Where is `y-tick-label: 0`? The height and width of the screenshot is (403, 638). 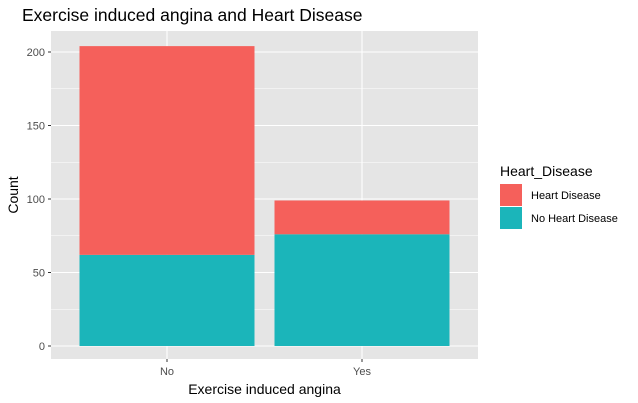 y-tick-label: 0 is located at coordinates (42, 347).